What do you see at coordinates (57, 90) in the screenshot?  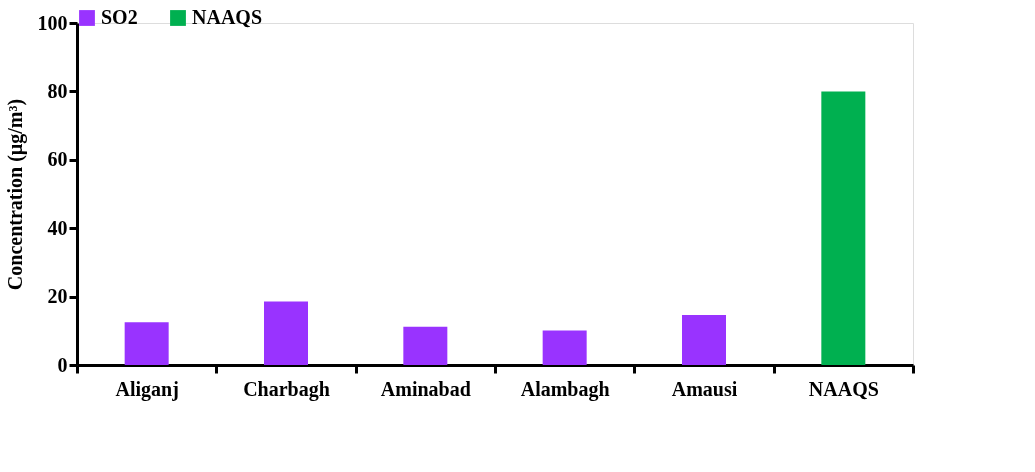 I see `y-tick-label: 80` at bounding box center [57, 90].